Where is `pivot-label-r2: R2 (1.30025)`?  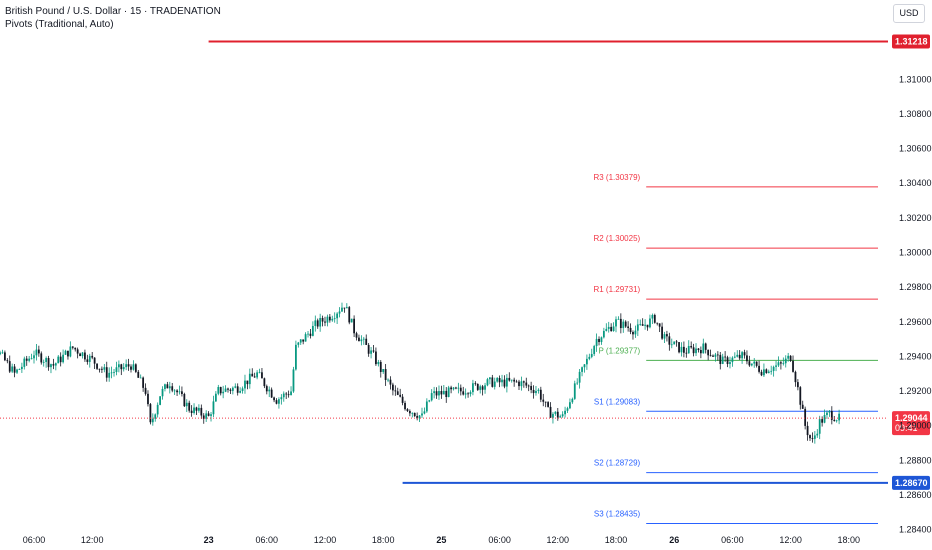 pivot-label-r2: R2 (1.30025) is located at coordinates (616, 238).